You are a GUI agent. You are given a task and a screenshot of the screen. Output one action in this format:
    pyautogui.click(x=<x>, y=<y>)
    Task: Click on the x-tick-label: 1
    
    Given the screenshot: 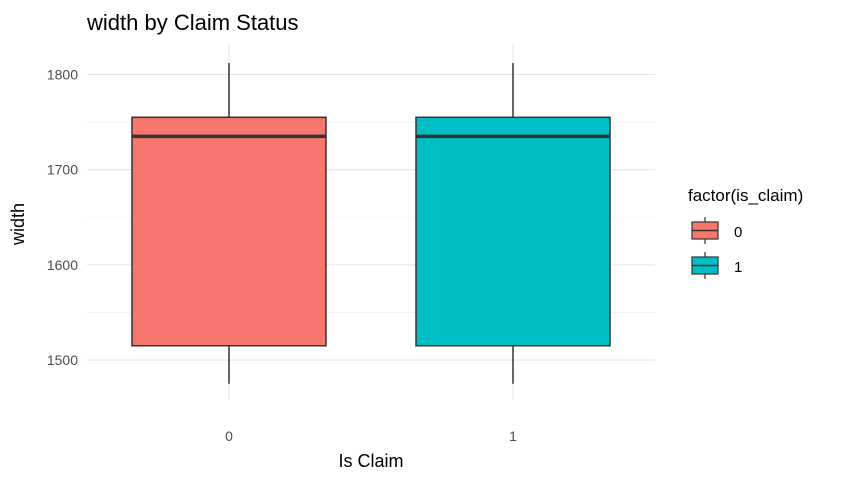 What is the action you would take?
    pyautogui.click(x=513, y=436)
    